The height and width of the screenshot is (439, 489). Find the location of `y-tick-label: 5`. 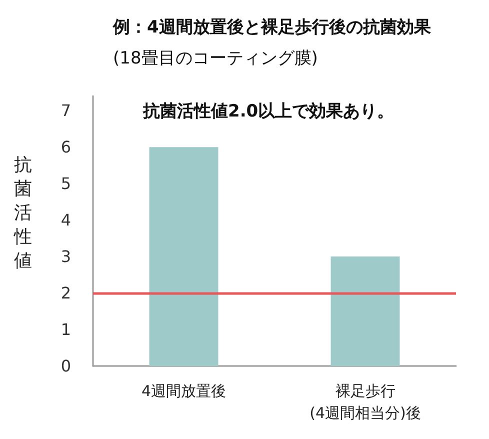

y-tick-label: 5 is located at coordinates (65, 184).